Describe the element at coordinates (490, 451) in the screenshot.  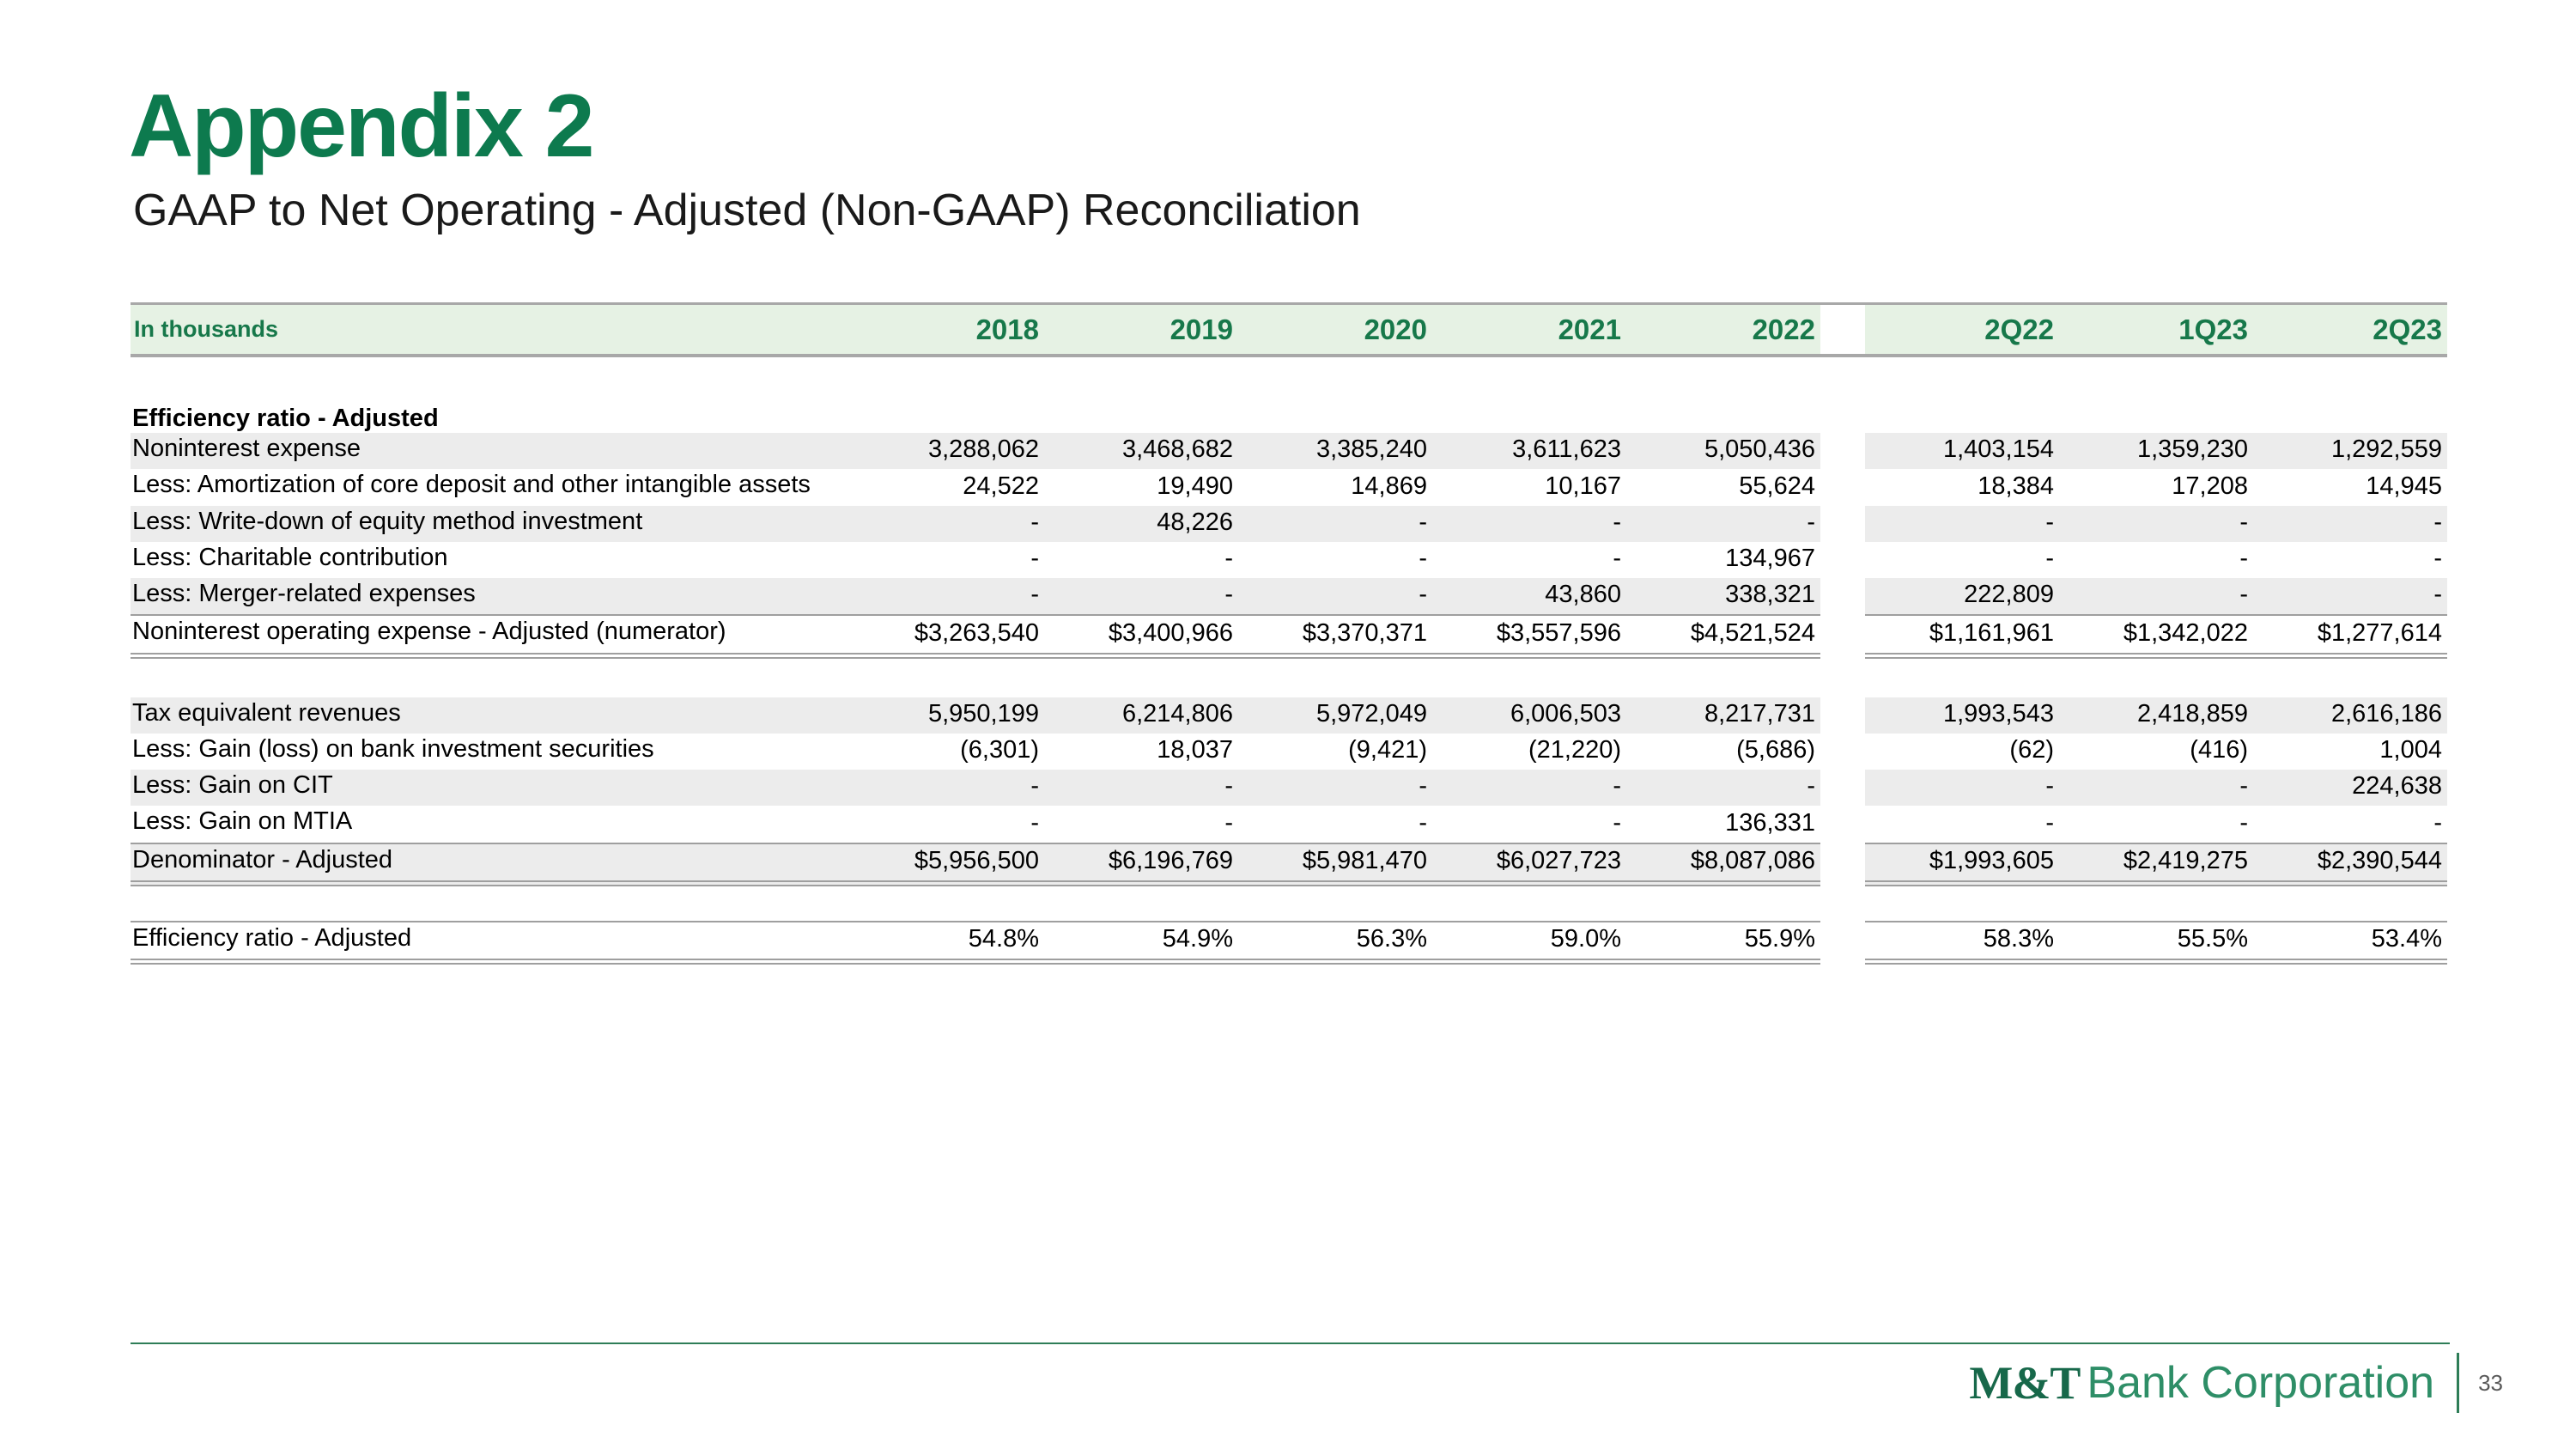
I see `row-label: Noninterest expense` at that location.